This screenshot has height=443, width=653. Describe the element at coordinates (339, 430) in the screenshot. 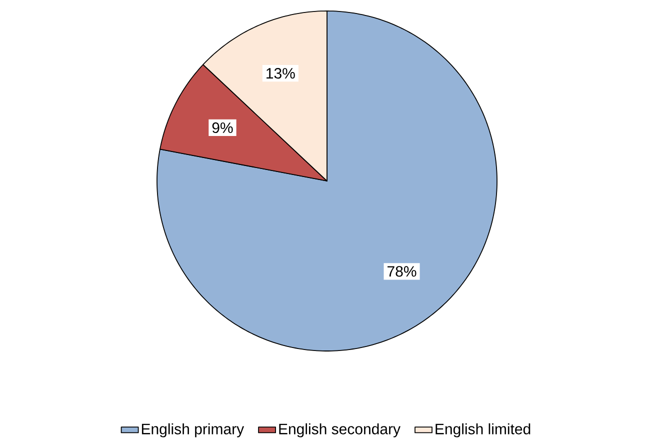

I see `legend-label: English secondary` at that location.